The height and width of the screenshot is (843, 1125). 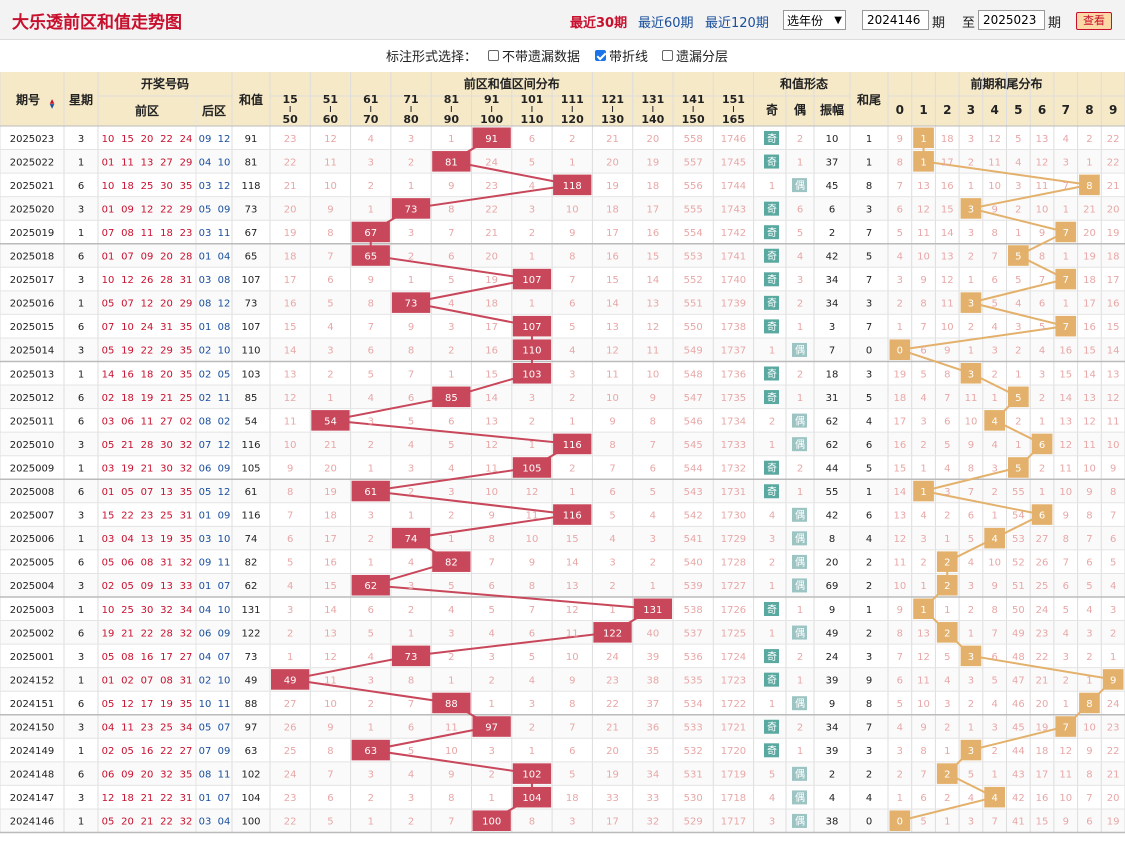 I want to click on tail-miss-value: 22, so click(x=1113, y=162).